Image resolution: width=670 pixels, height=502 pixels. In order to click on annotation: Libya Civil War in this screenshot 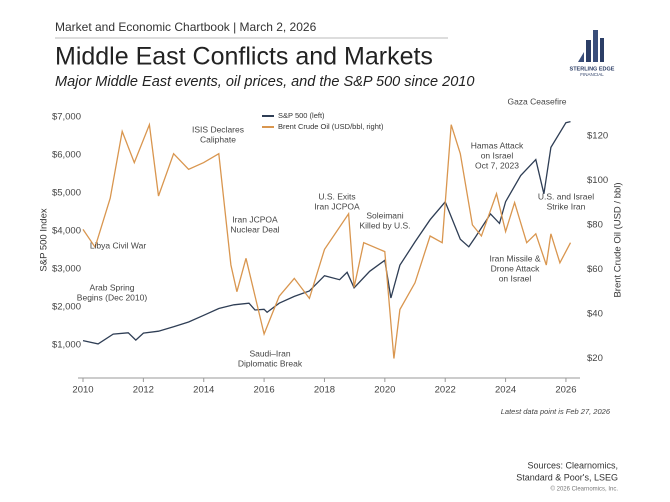, I will do `click(118, 245)`.